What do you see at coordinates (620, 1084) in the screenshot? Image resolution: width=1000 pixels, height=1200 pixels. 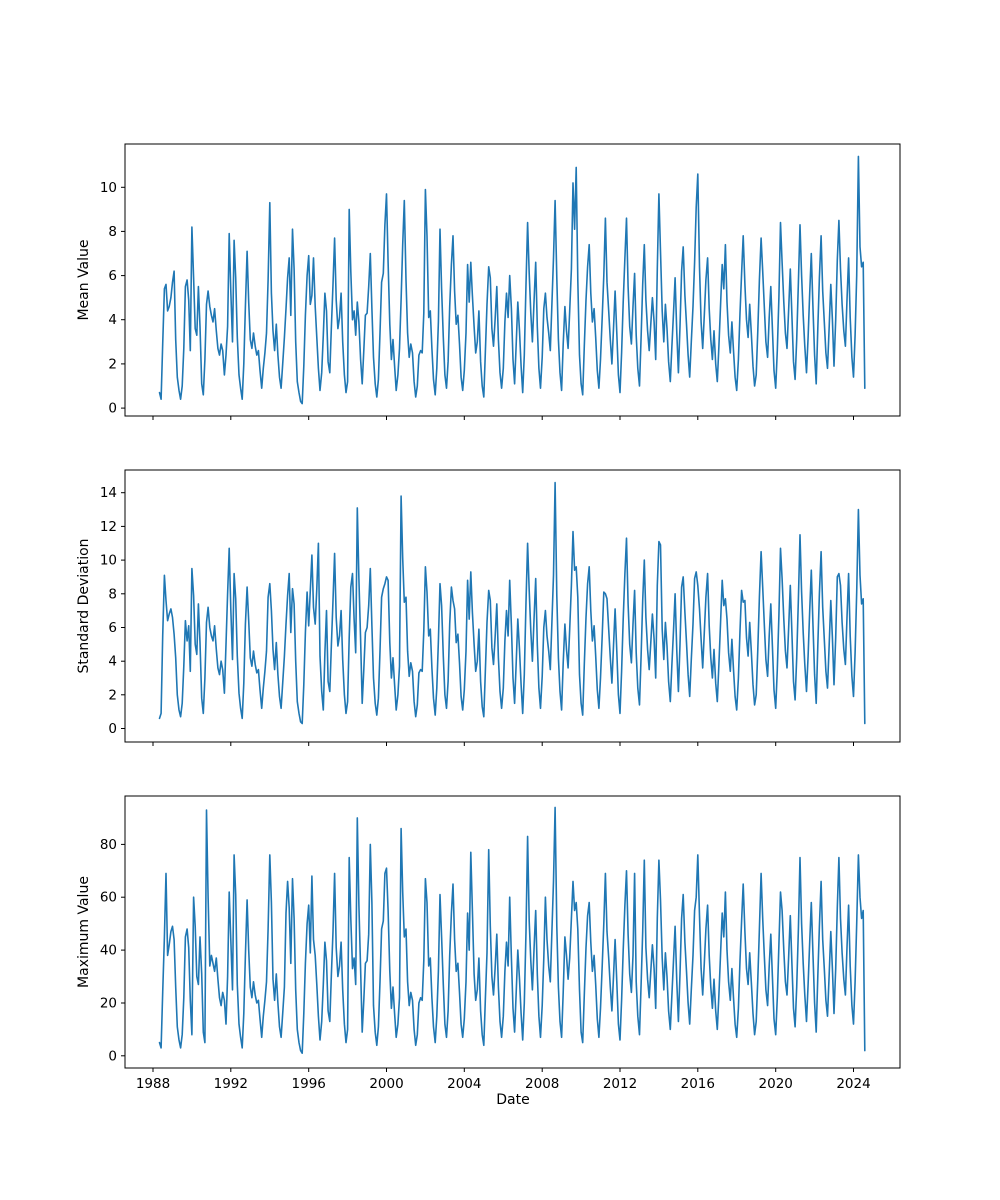 I see `x-tick-label: 2012` at bounding box center [620, 1084].